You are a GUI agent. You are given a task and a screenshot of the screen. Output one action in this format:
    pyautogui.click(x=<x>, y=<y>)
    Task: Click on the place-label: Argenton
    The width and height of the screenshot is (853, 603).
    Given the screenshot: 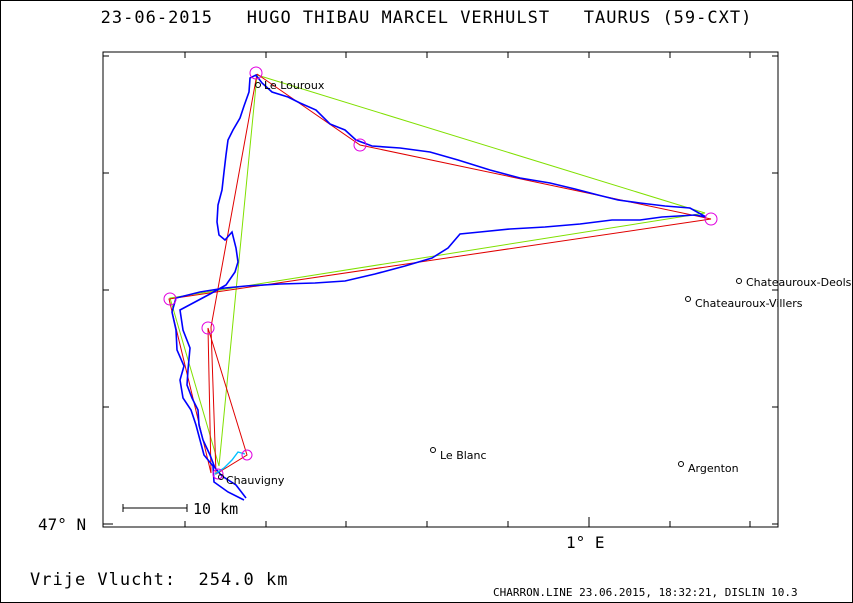 What is the action you would take?
    pyautogui.click(x=713, y=468)
    